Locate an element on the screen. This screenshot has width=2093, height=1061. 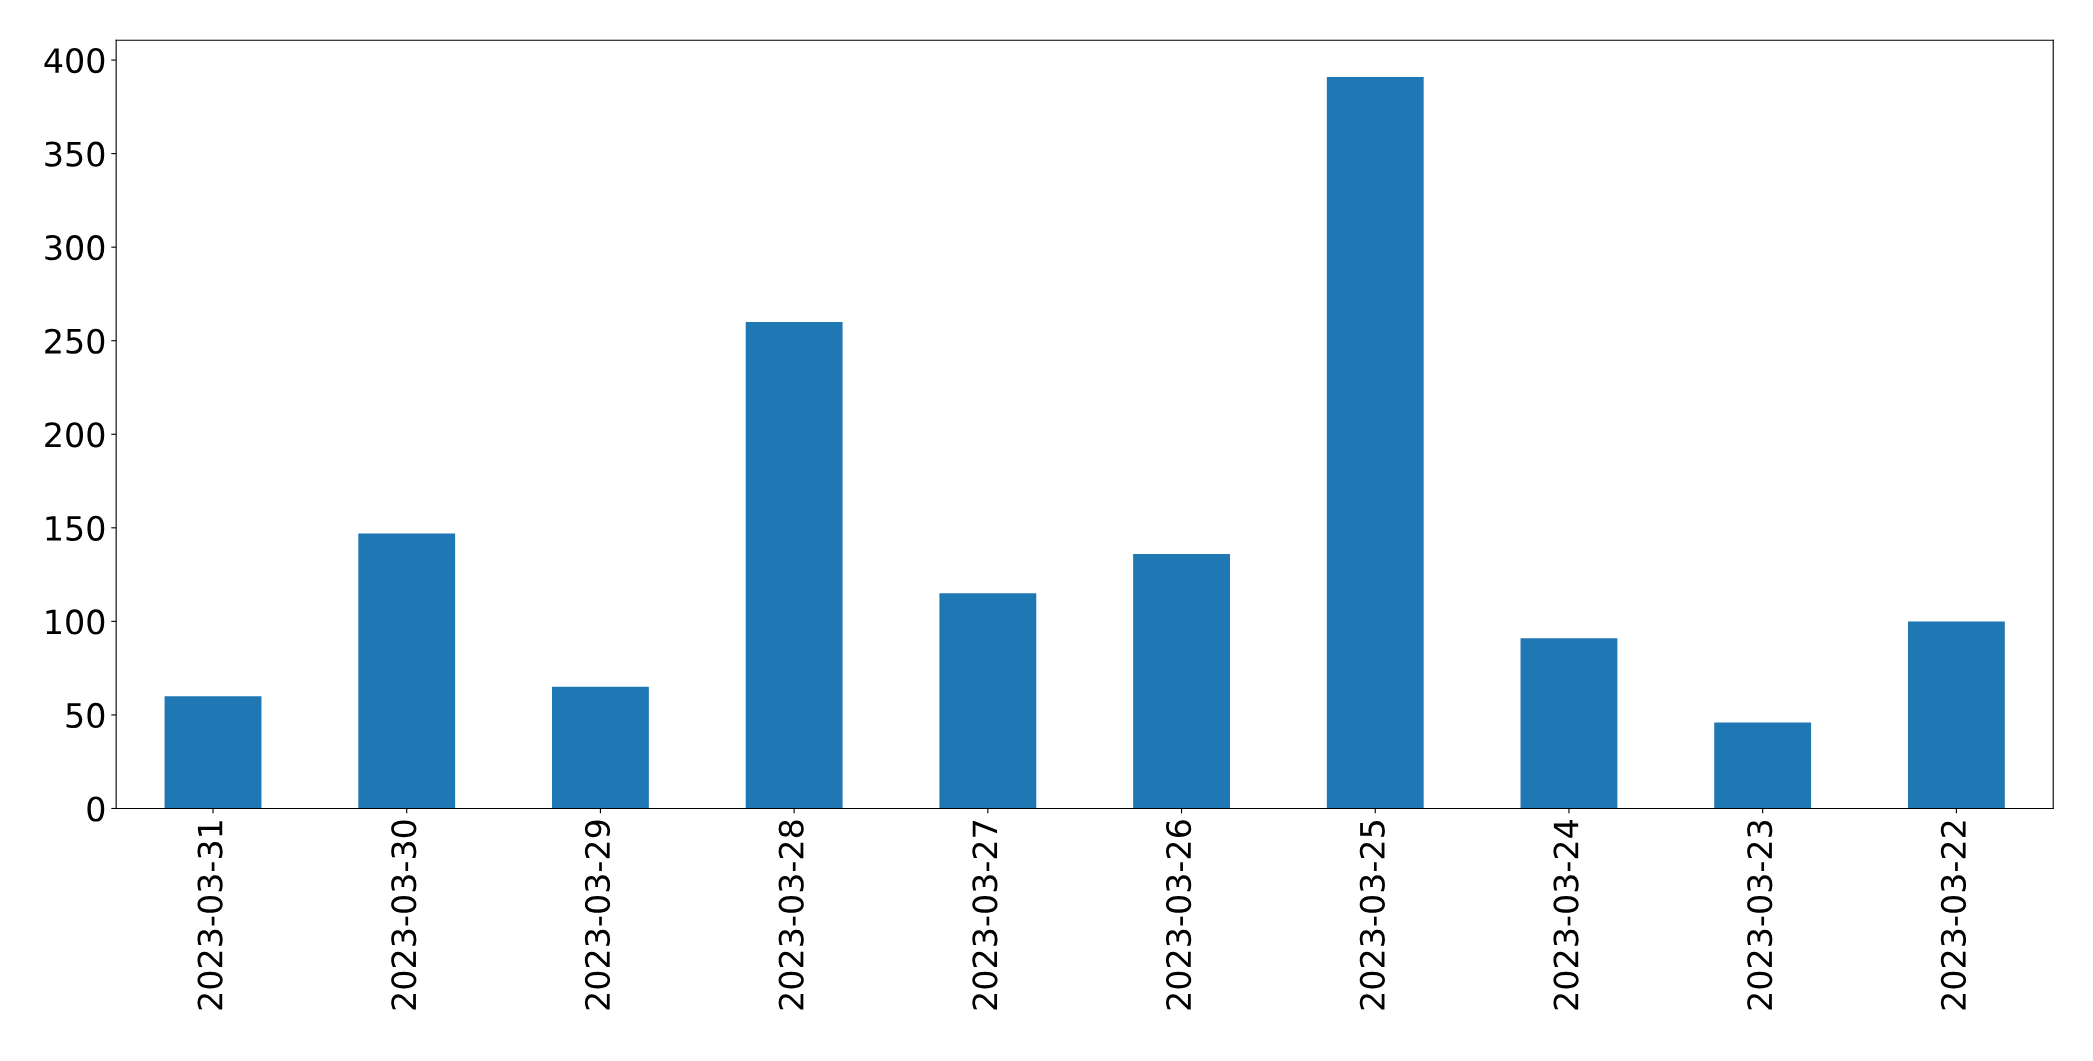
x-tick-label: 2023-03-29 is located at coordinates (597, 915).